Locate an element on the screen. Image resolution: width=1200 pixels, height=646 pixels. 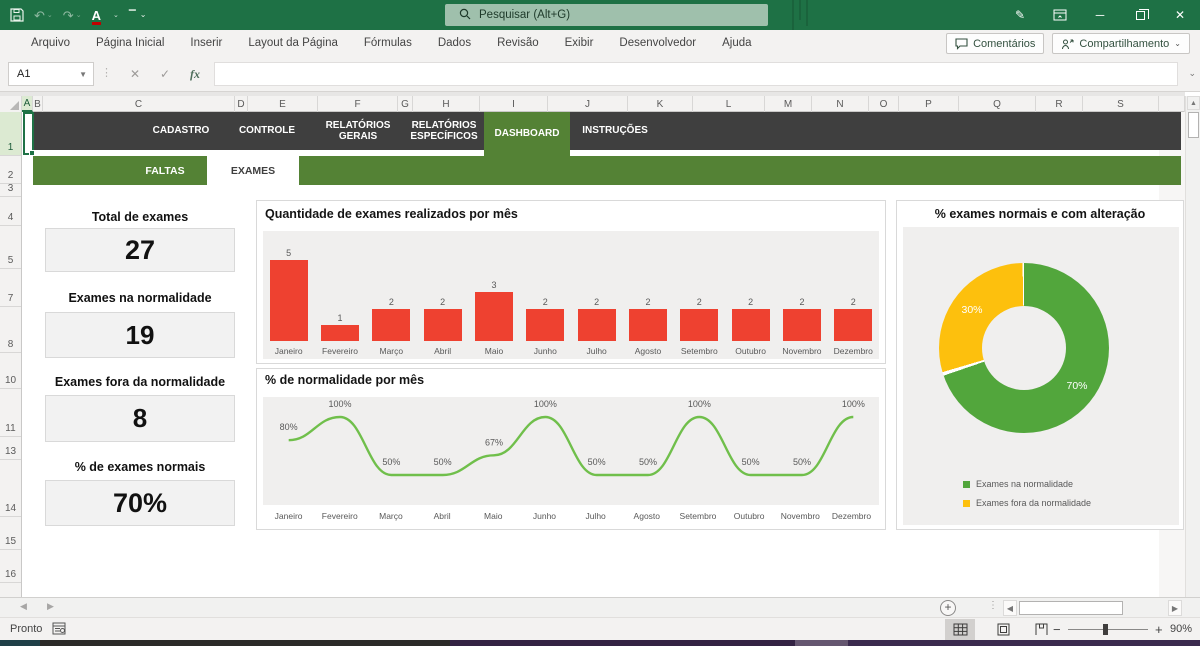
column-header-l: L is located at coordinates (729, 104).